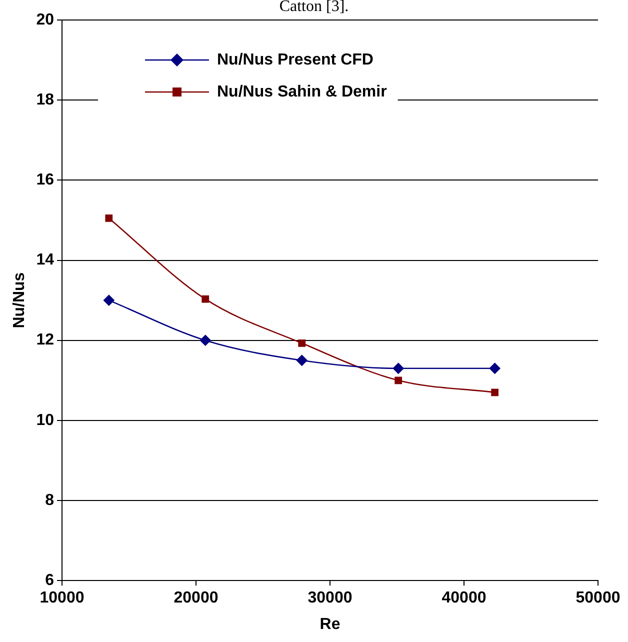 The width and height of the screenshot is (628, 642). I want to click on text: Catton [3]., so click(314, 7).